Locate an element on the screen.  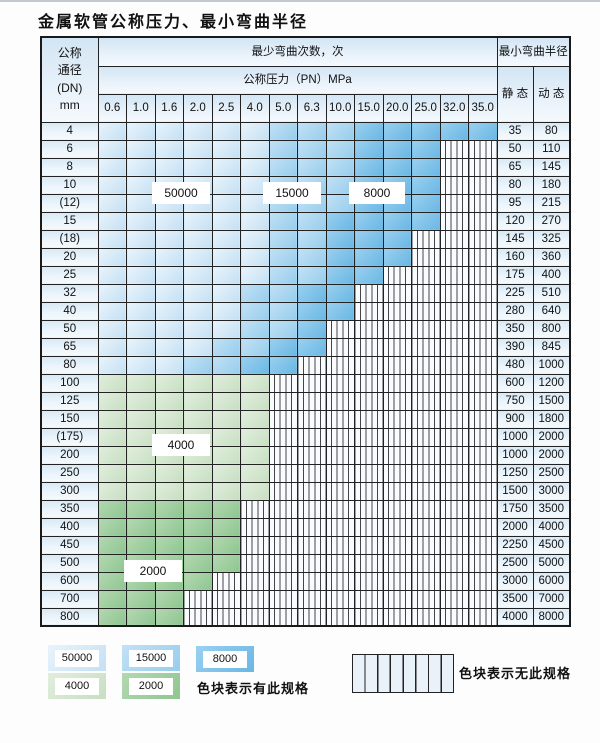
legend-swatch-4000: 4000 is located at coordinates (77, 686).